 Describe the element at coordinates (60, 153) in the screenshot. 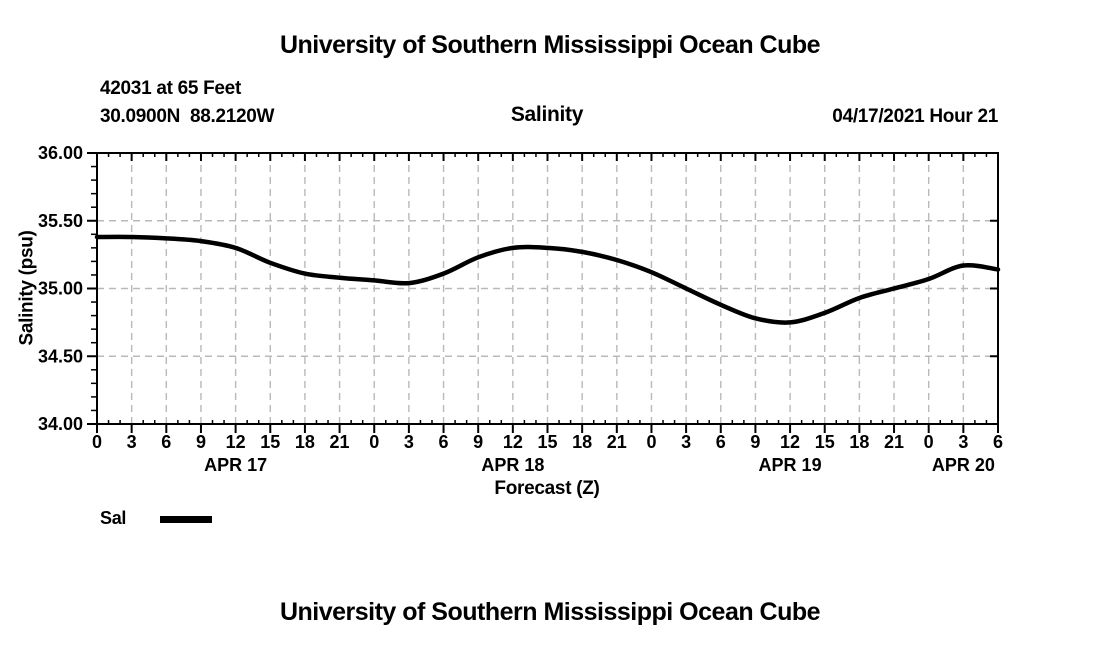

I see `y-tick-label: 36.00` at that location.